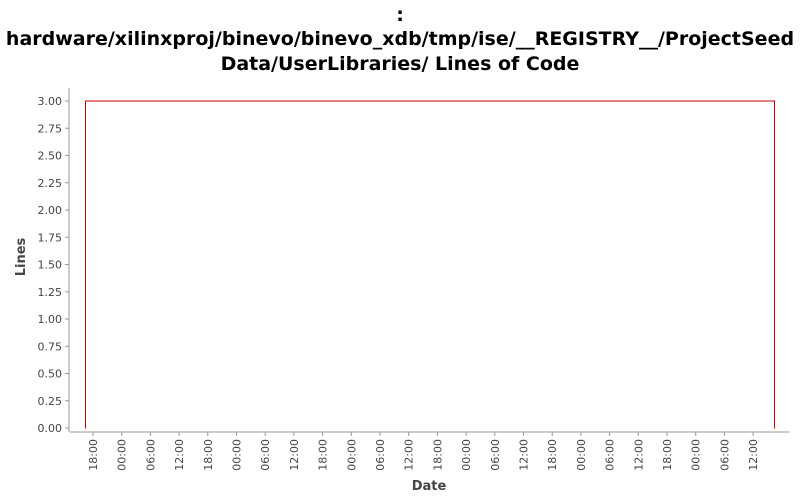 This screenshot has width=800, height=500. Describe the element at coordinates (50, 128) in the screenshot. I see `y-tick-label: 2.75` at that location.